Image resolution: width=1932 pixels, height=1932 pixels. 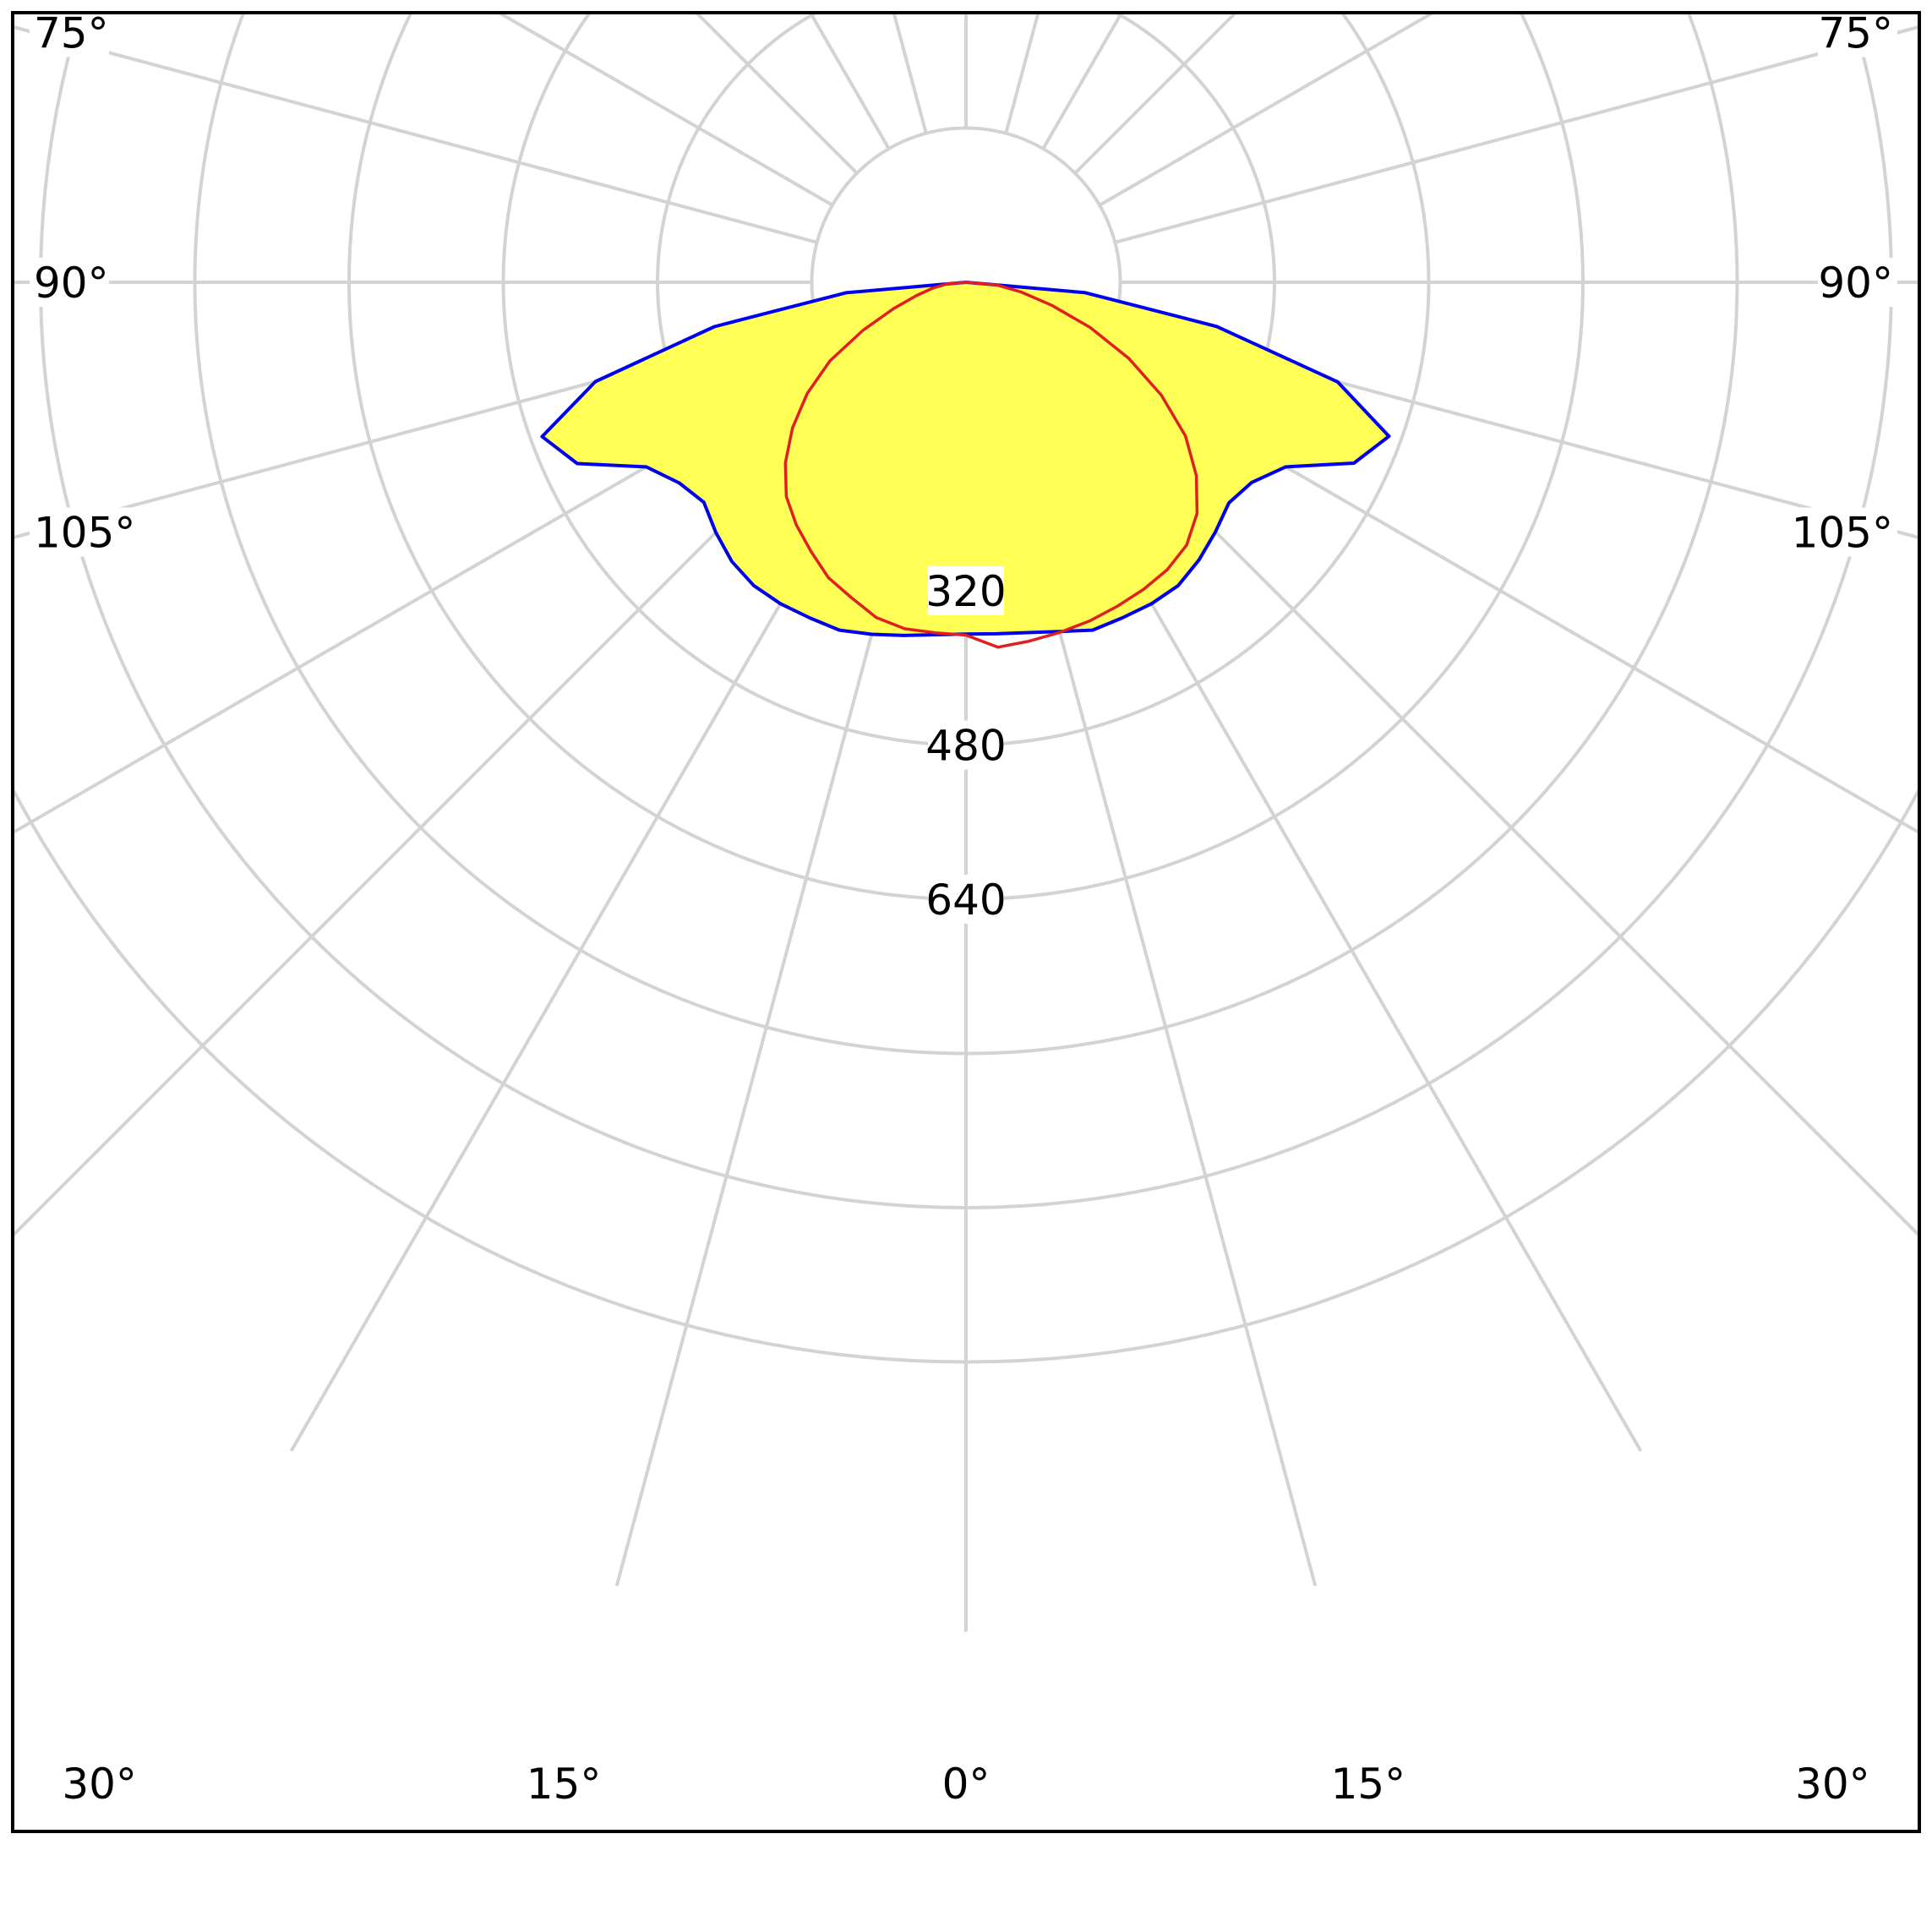 I want to click on angle-label-0-bg, so click(x=966, y=1783).